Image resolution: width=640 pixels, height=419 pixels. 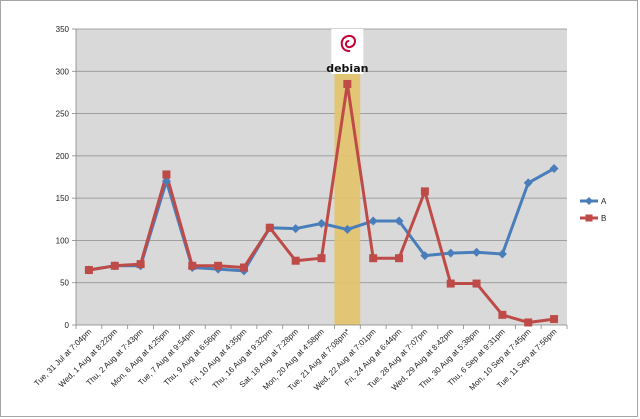 What do you see at coordinates (589, 218) in the screenshot?
I see `legend-marker-B` at bounding box center [589, 218].